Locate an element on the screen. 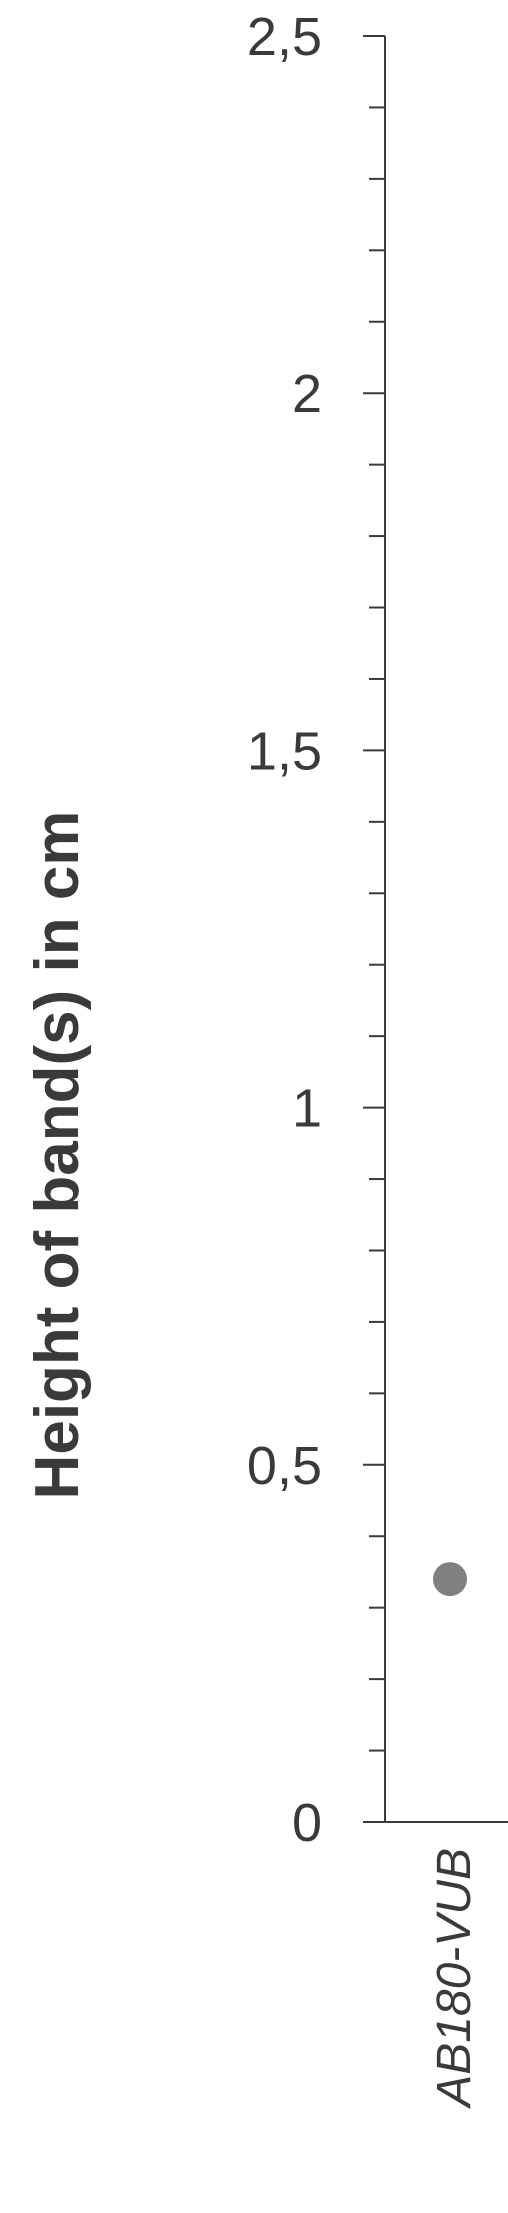 The height and width of the screenshot is (2213, 508). y-tick-label: 1 is located at coordinates (307, 1109).